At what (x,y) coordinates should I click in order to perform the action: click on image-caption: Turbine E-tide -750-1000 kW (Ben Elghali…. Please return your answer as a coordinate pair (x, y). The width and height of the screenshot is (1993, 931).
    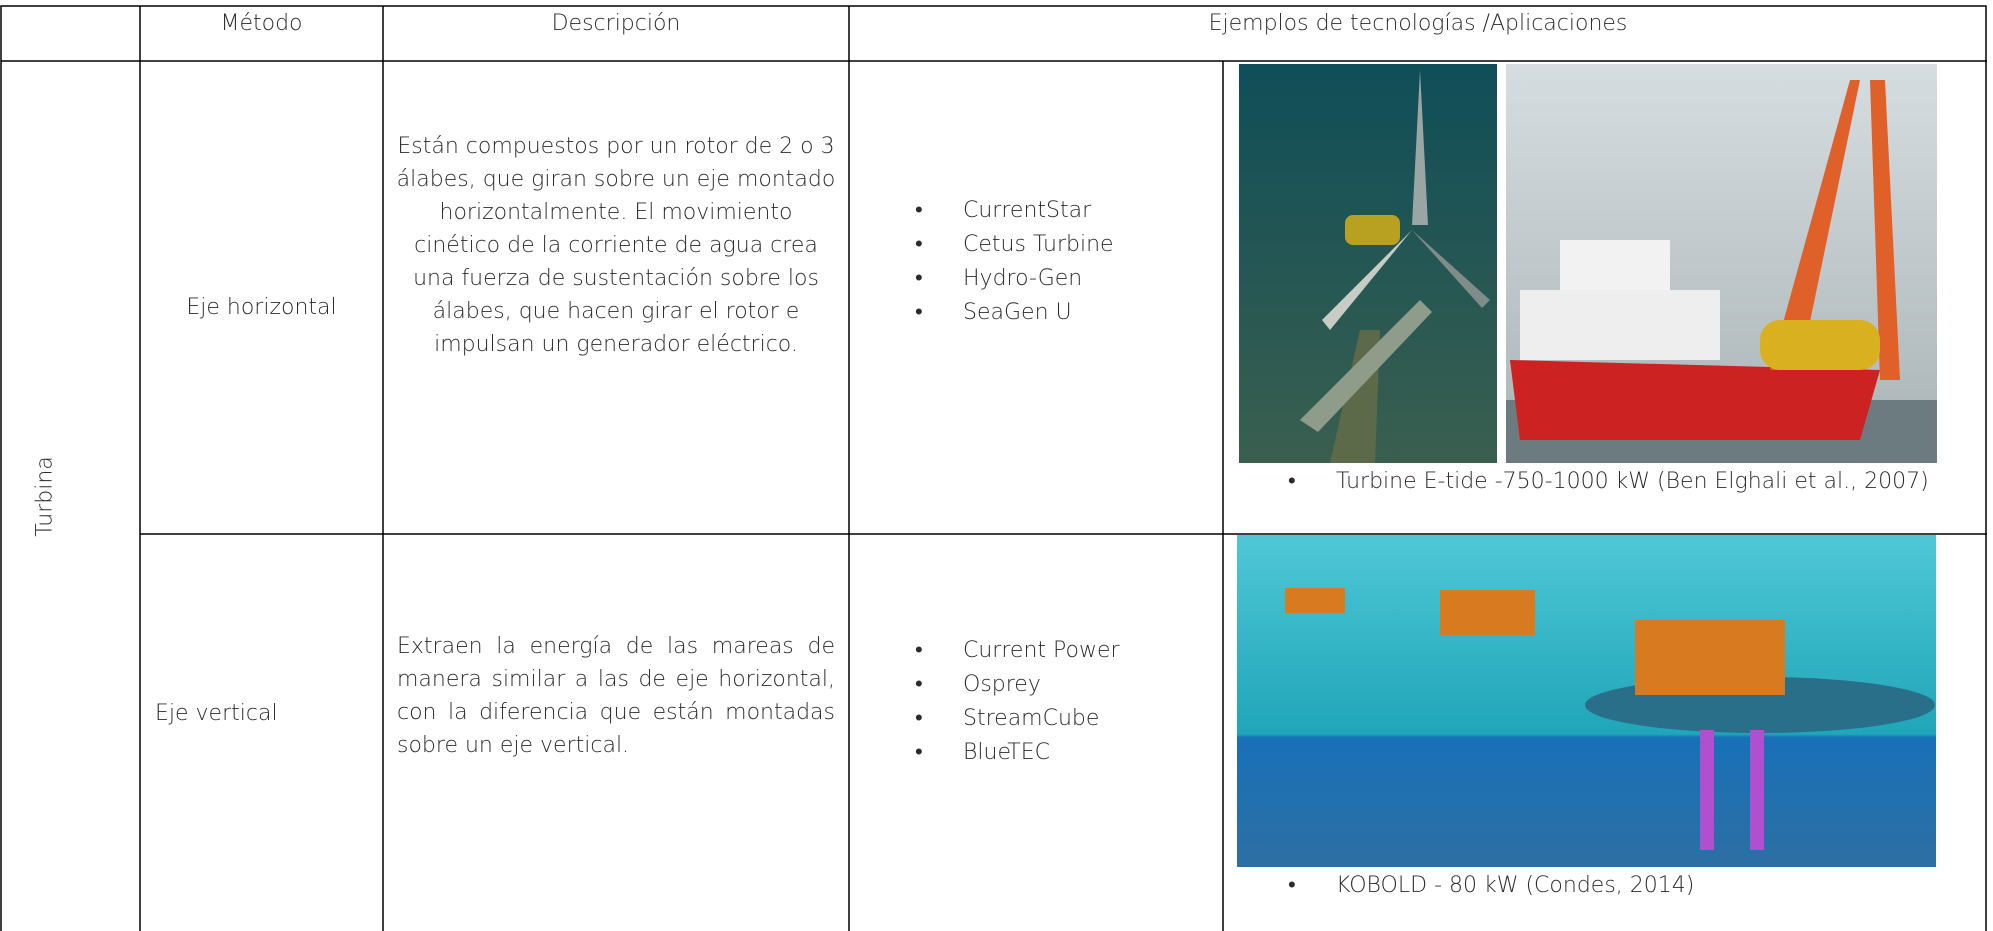
    Looking at the image, I should click on (1608, 482).